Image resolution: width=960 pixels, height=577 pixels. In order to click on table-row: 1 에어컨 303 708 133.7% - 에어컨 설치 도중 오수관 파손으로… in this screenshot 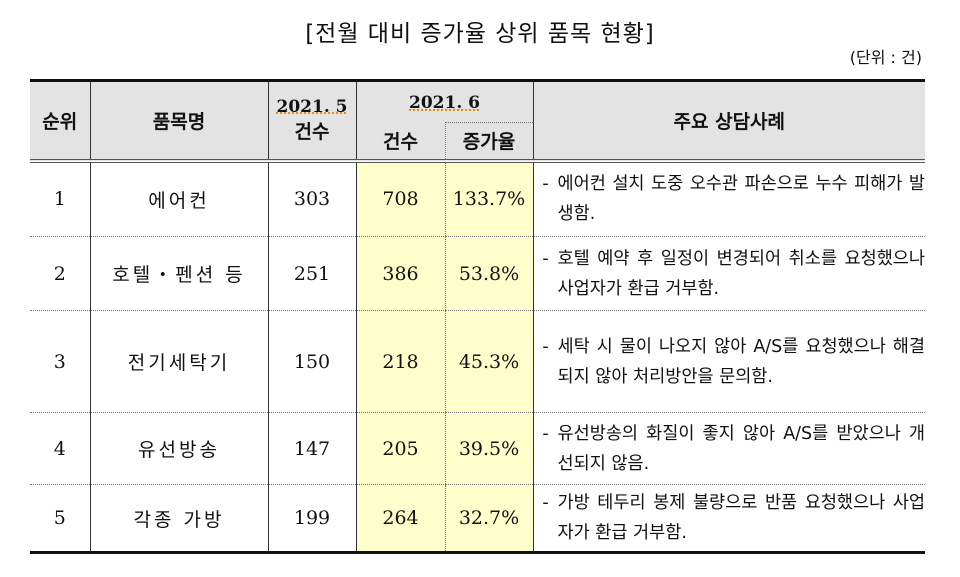, I will do `click(478, 198)`.